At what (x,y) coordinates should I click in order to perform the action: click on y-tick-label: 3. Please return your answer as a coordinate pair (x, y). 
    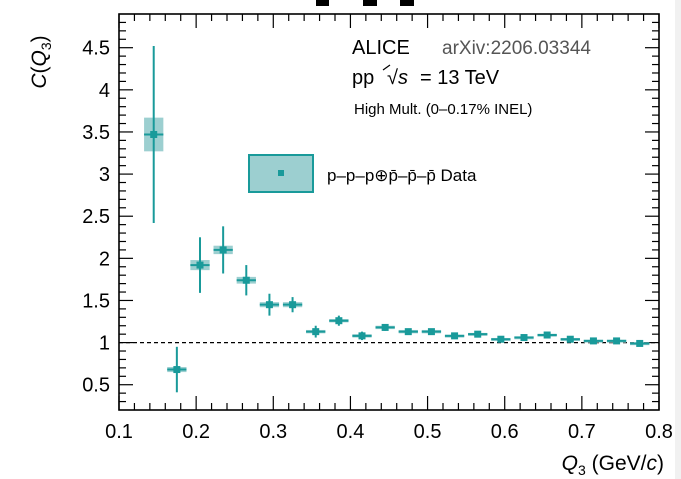
    Looking at the image, I should click on (104, 175).